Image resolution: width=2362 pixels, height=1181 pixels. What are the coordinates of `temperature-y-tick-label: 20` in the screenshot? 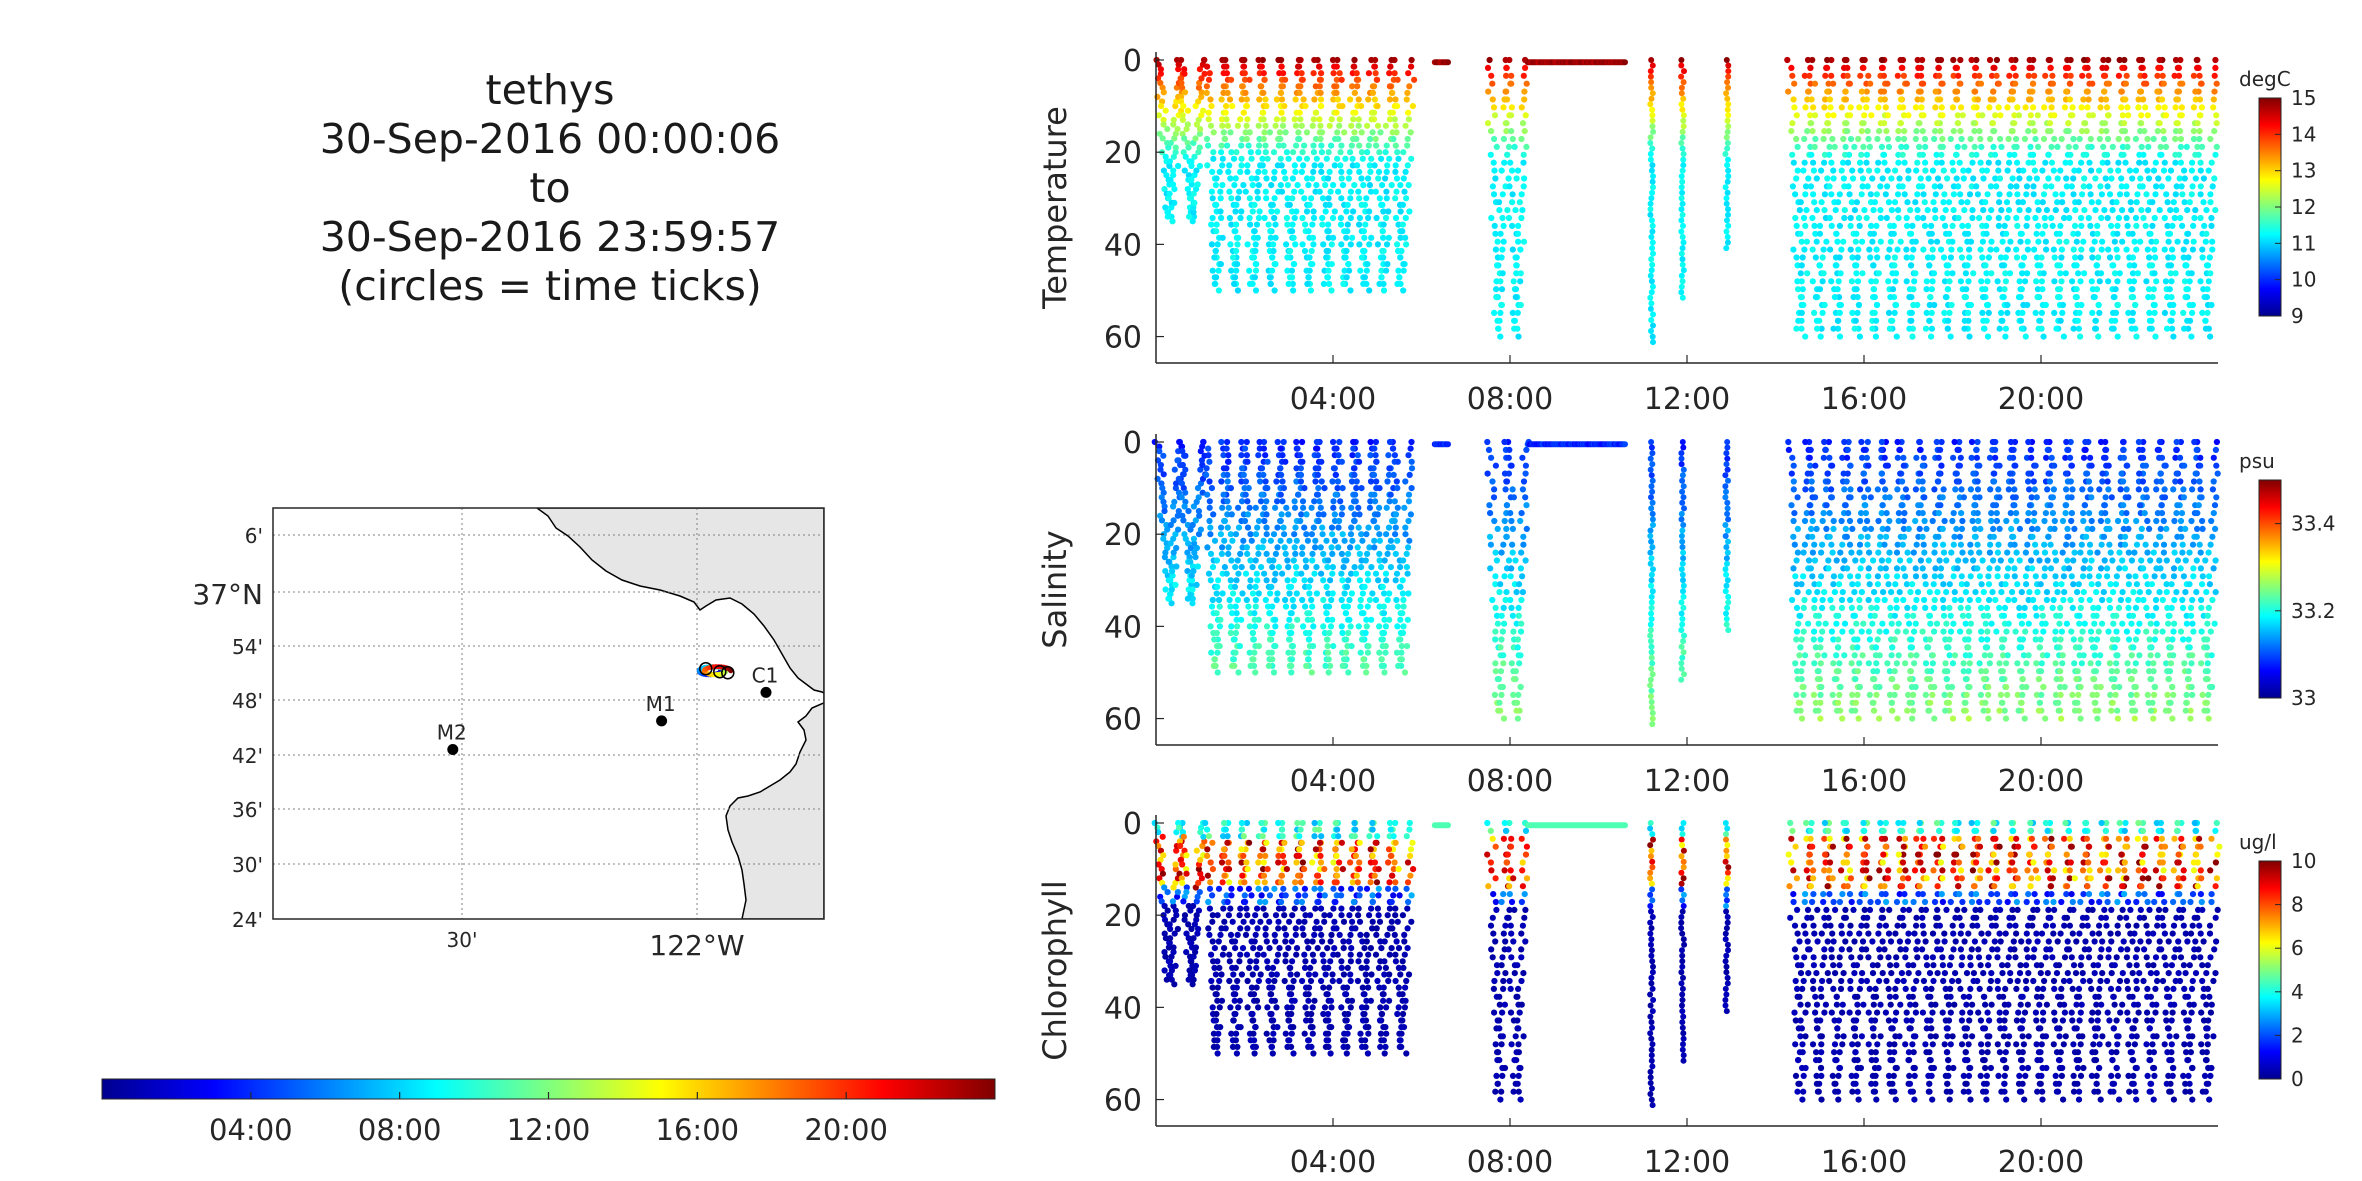 It's located at (1123, 153).